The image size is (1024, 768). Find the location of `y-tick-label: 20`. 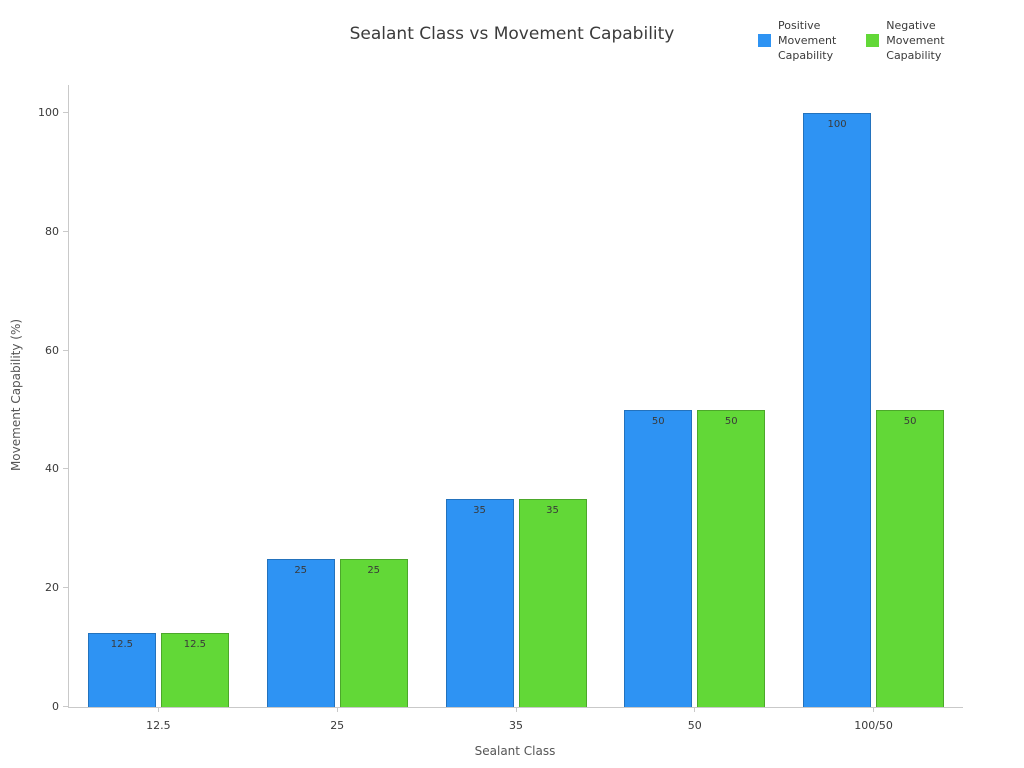

y-tick-label: 20 is located at coordinates (52, 588).